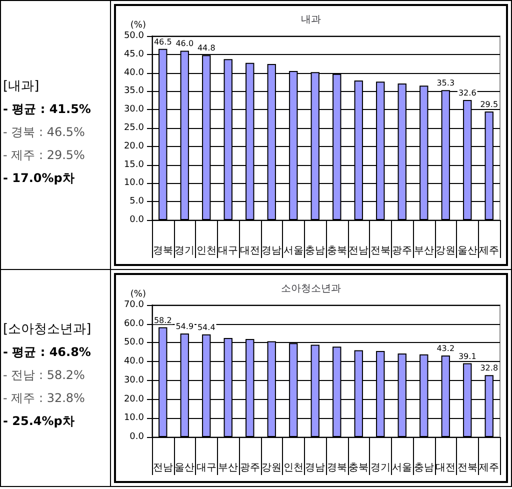 The image size is (512, 489). I want to click on y-tick-label: 70.0, so click(134, 305).